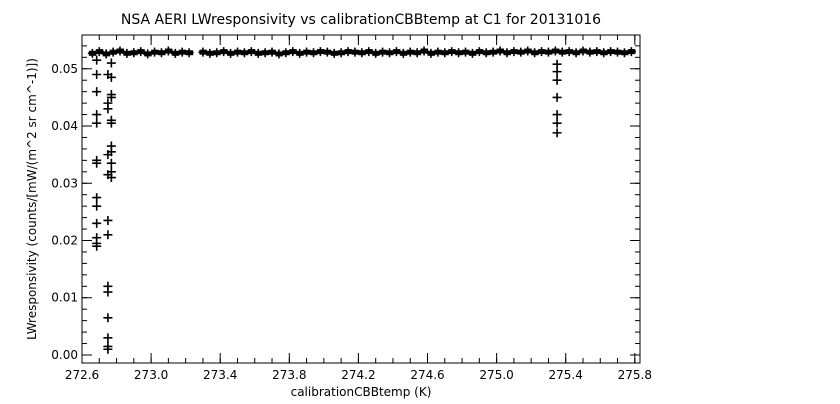 The image size is (840, 404). I want to click on x-tick-label: 275.0, so click(496, 375).